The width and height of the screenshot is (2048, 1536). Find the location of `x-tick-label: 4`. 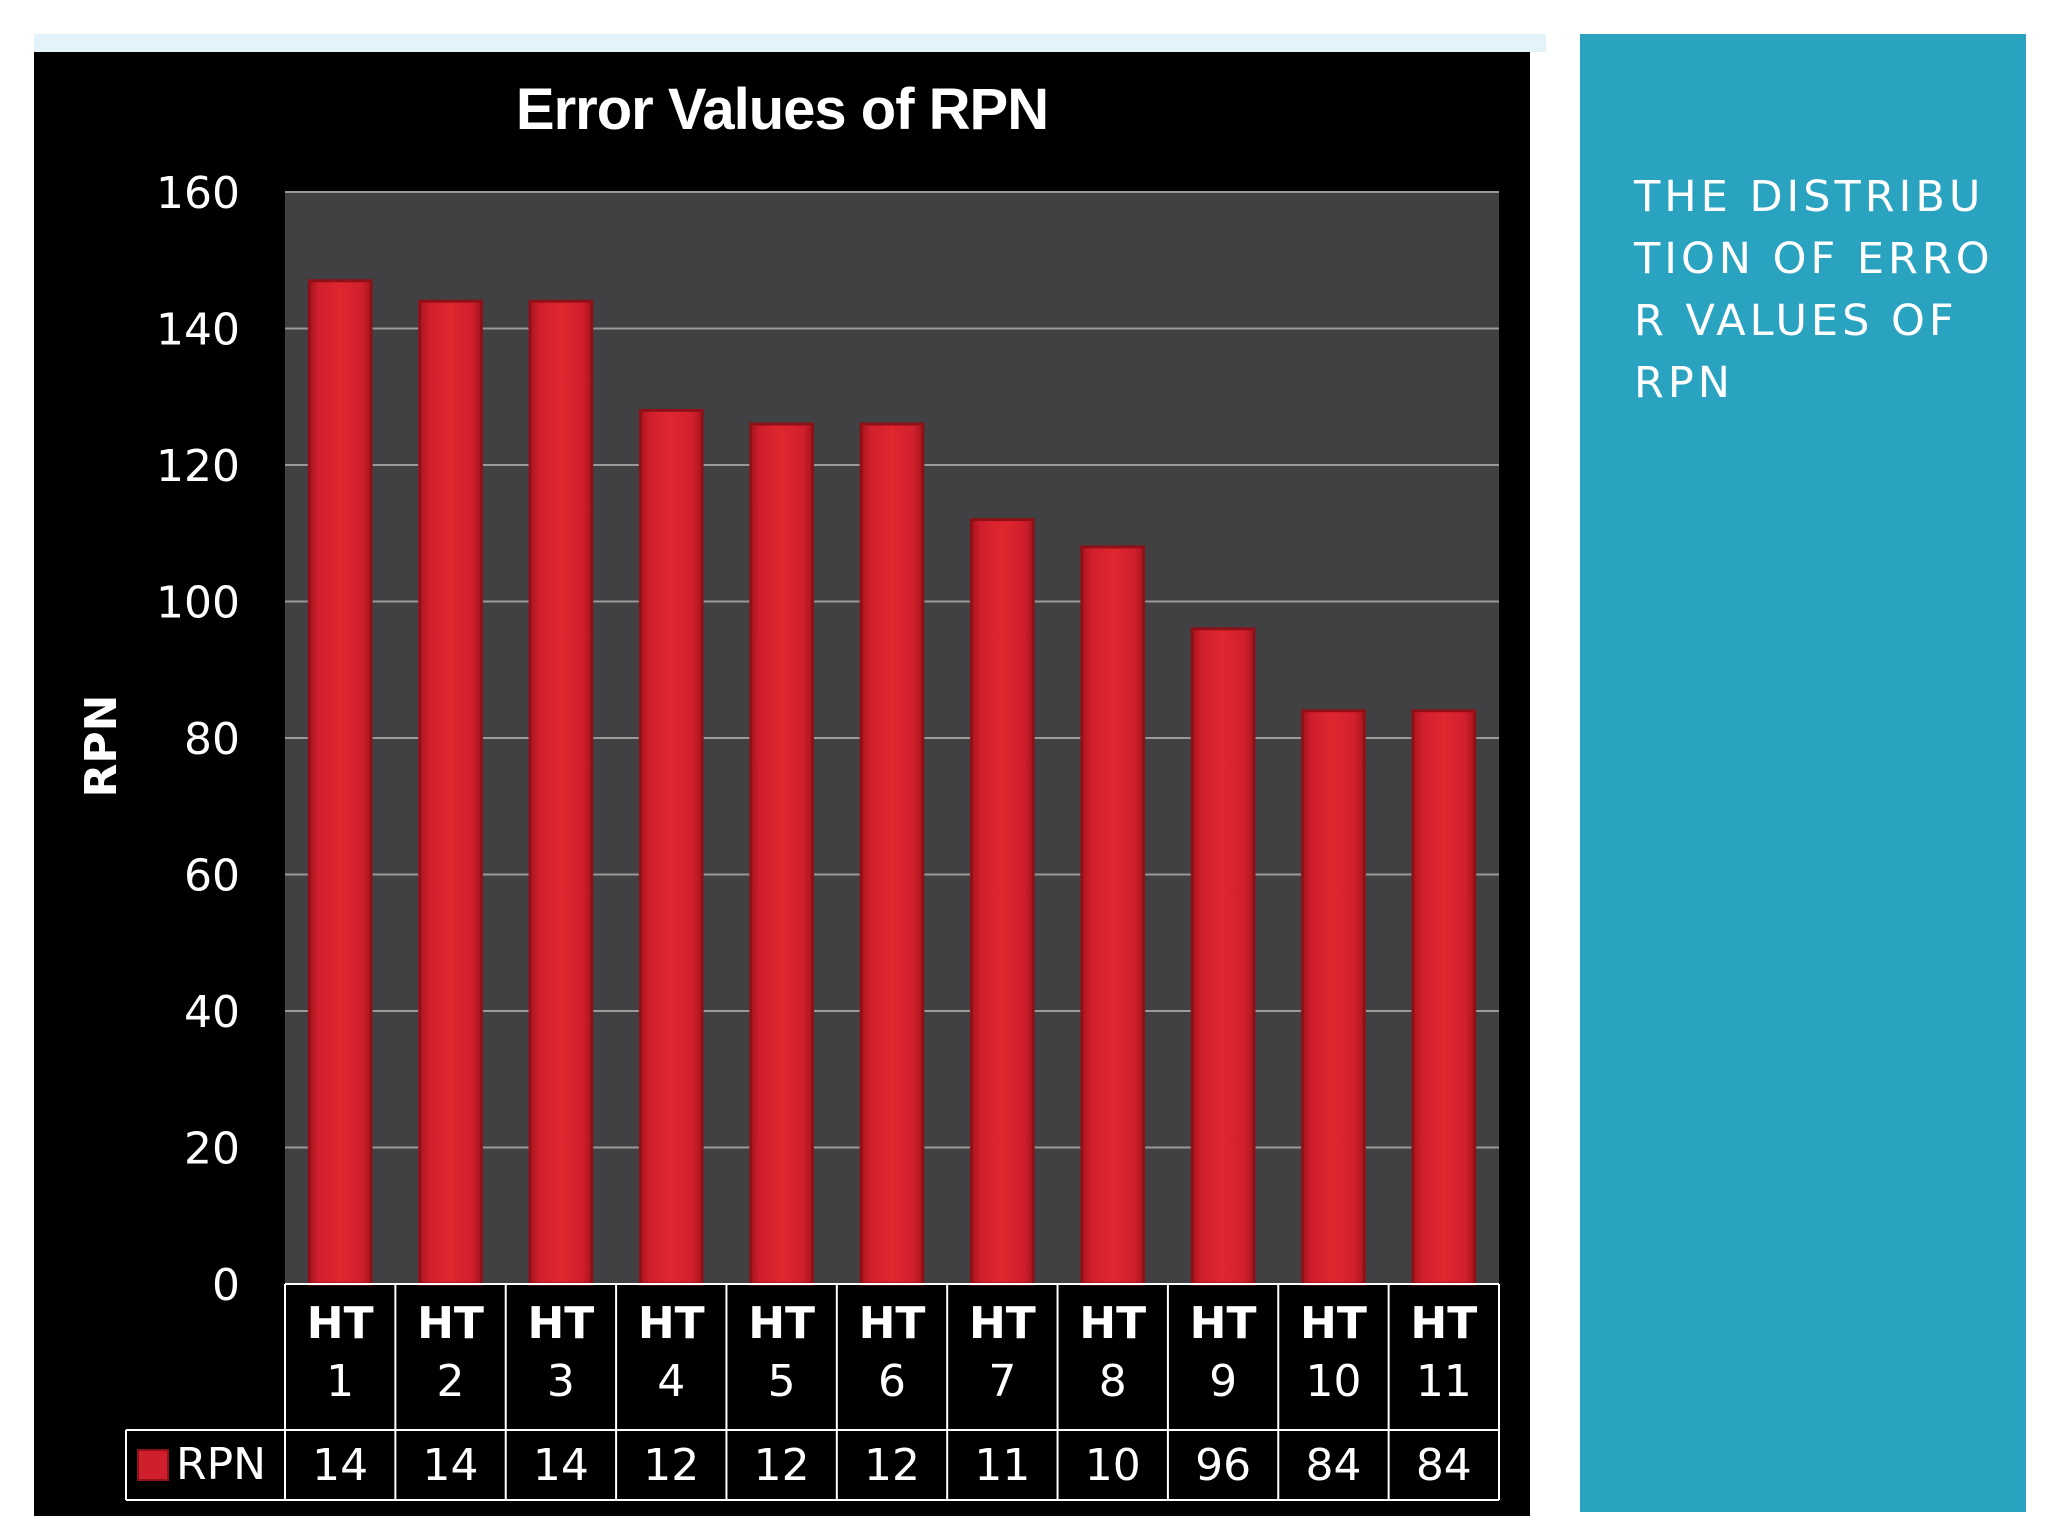

x-tick-label: 4 is located at coordinates (671, 1381).